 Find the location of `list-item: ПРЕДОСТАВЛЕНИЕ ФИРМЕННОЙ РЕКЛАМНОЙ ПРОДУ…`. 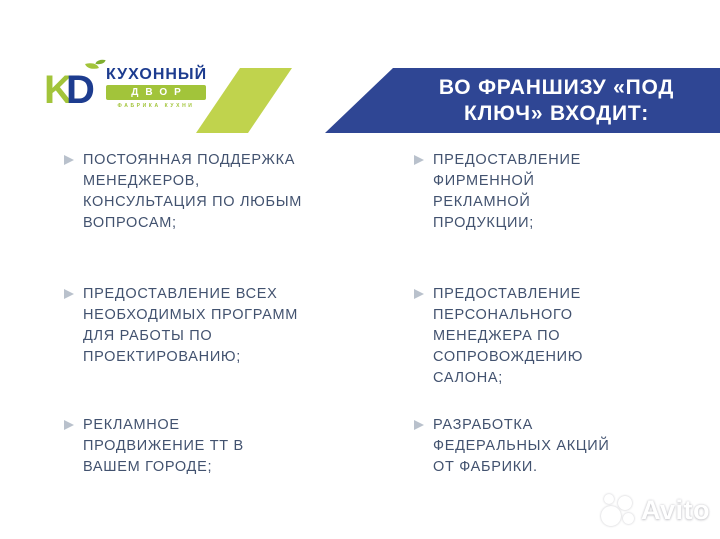

list-item: ПРЕДОСТАВЛЕНИЕ ФИРМЕННОЙ РЕКЛАМНОЙ ПРОДУ… is located at coordinates (497, 192).